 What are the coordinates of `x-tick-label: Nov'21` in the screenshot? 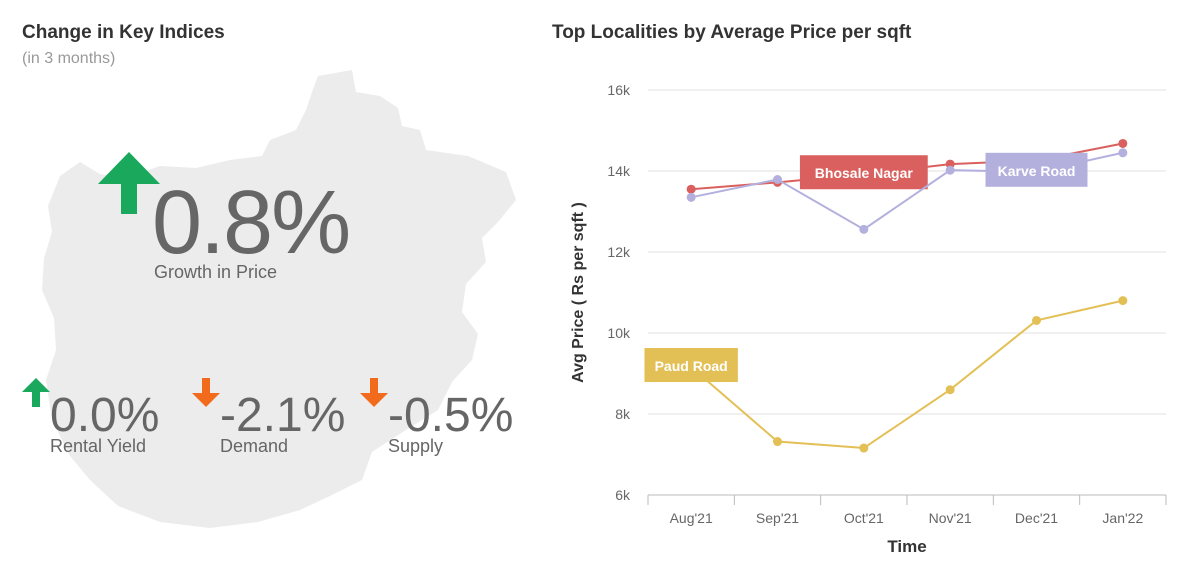 It's located at (950, 518).